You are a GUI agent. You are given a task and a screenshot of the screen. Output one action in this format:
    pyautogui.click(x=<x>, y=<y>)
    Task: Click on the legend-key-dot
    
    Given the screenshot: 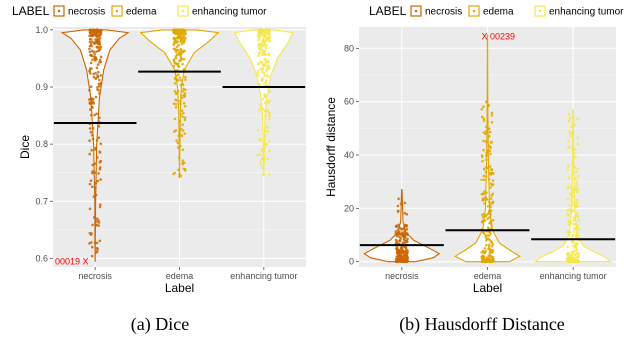 What is the action you would take?
    pyautogui.click(x=59, y=11)
    